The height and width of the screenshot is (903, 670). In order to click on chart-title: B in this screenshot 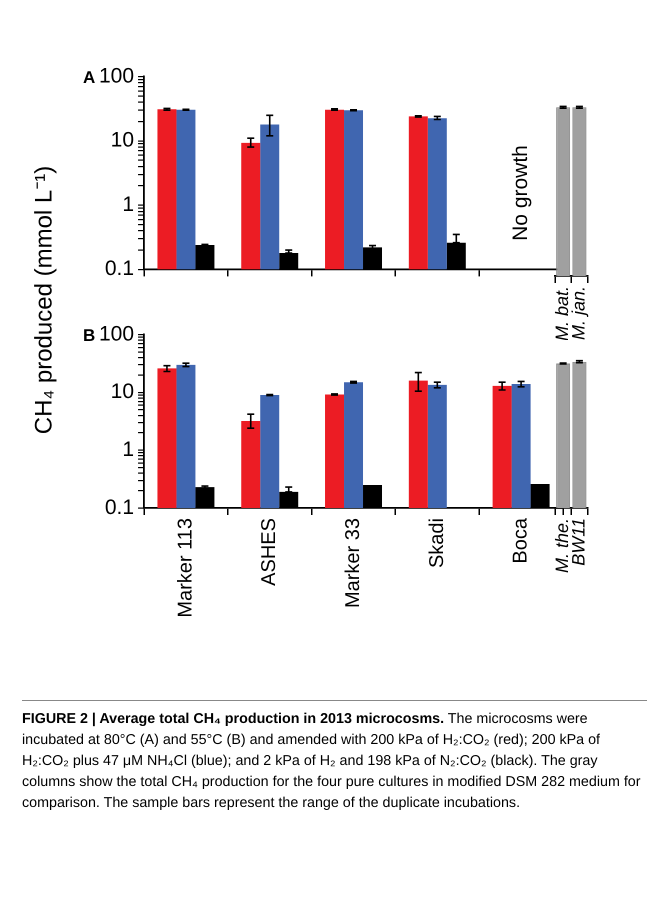, I will do `click(89, 336)`.